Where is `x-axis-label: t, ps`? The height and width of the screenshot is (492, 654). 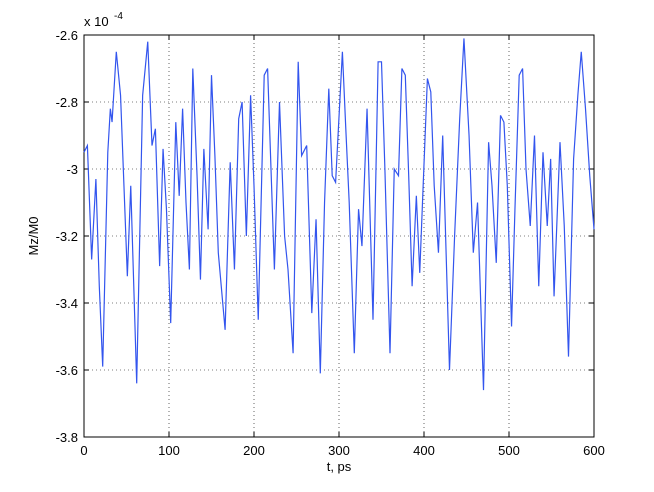
x-axis-label: t, ps is located at coordinates (339, 466).